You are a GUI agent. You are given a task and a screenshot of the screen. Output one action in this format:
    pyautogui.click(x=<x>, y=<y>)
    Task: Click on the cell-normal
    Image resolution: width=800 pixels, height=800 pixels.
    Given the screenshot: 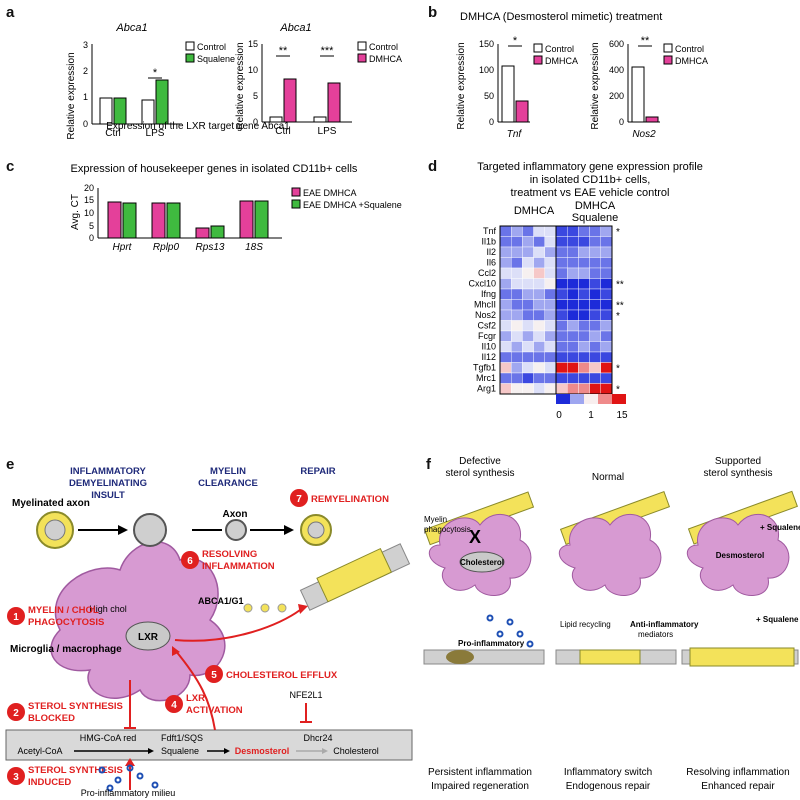 What is the action you would take?
    pyautogui.click(x=614, y=543)
    